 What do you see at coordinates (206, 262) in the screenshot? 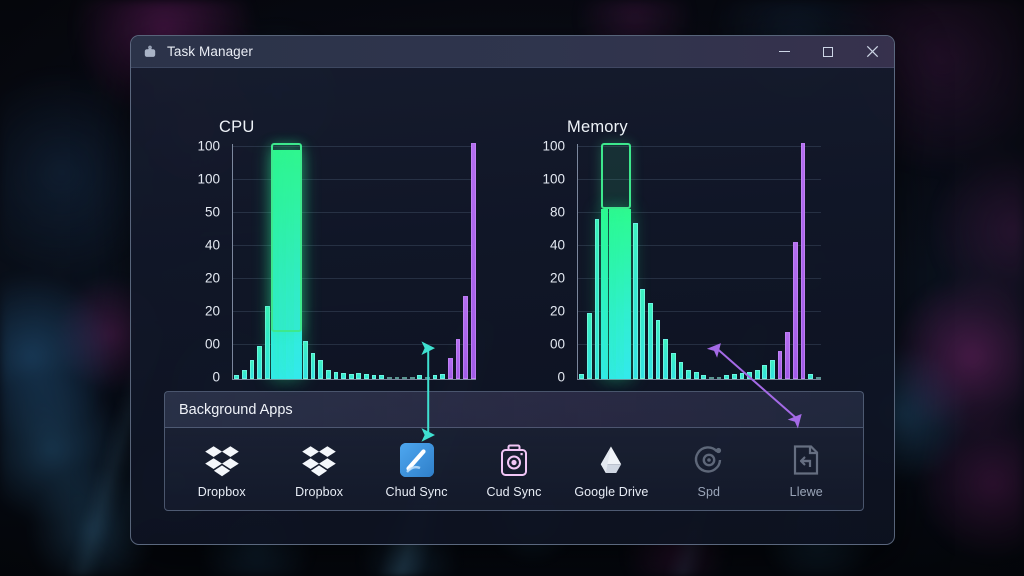
I see `cpu-y-axis: 100 100 50 40 20 20 00 0` at bounding box center [206, 262].